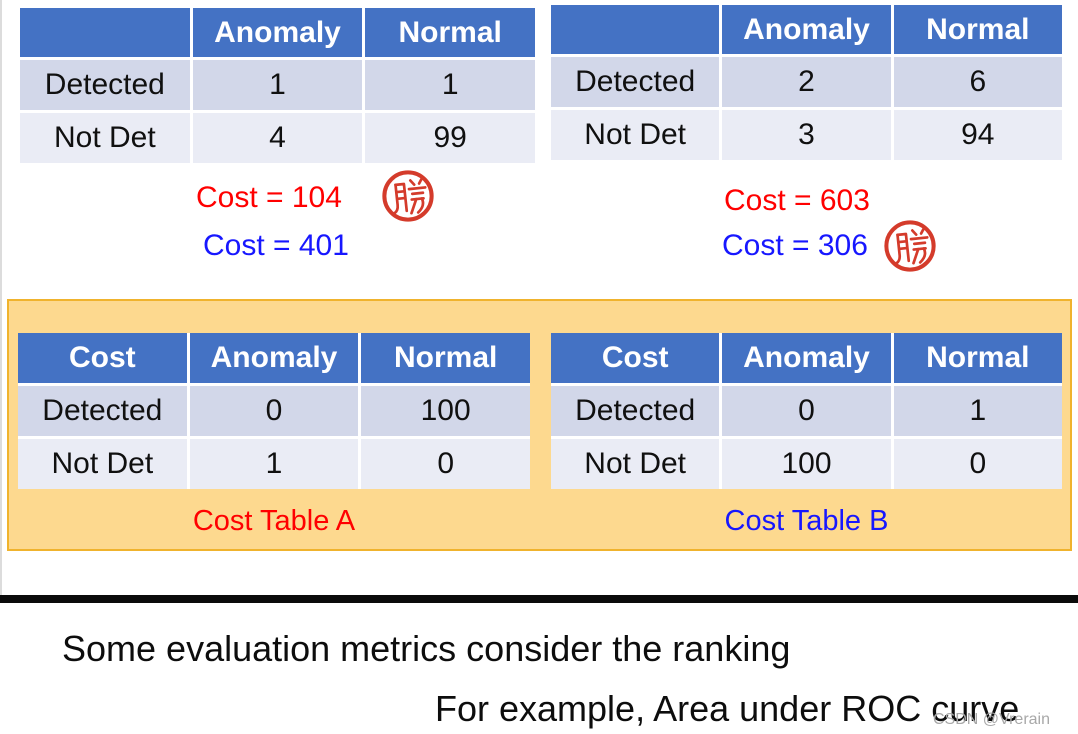 The width and height of the screenshot is (1078, 734). Describe the element at coordinates (977, 411) in the screenshot. I see `cost-table-b-cell: 1` at that location.